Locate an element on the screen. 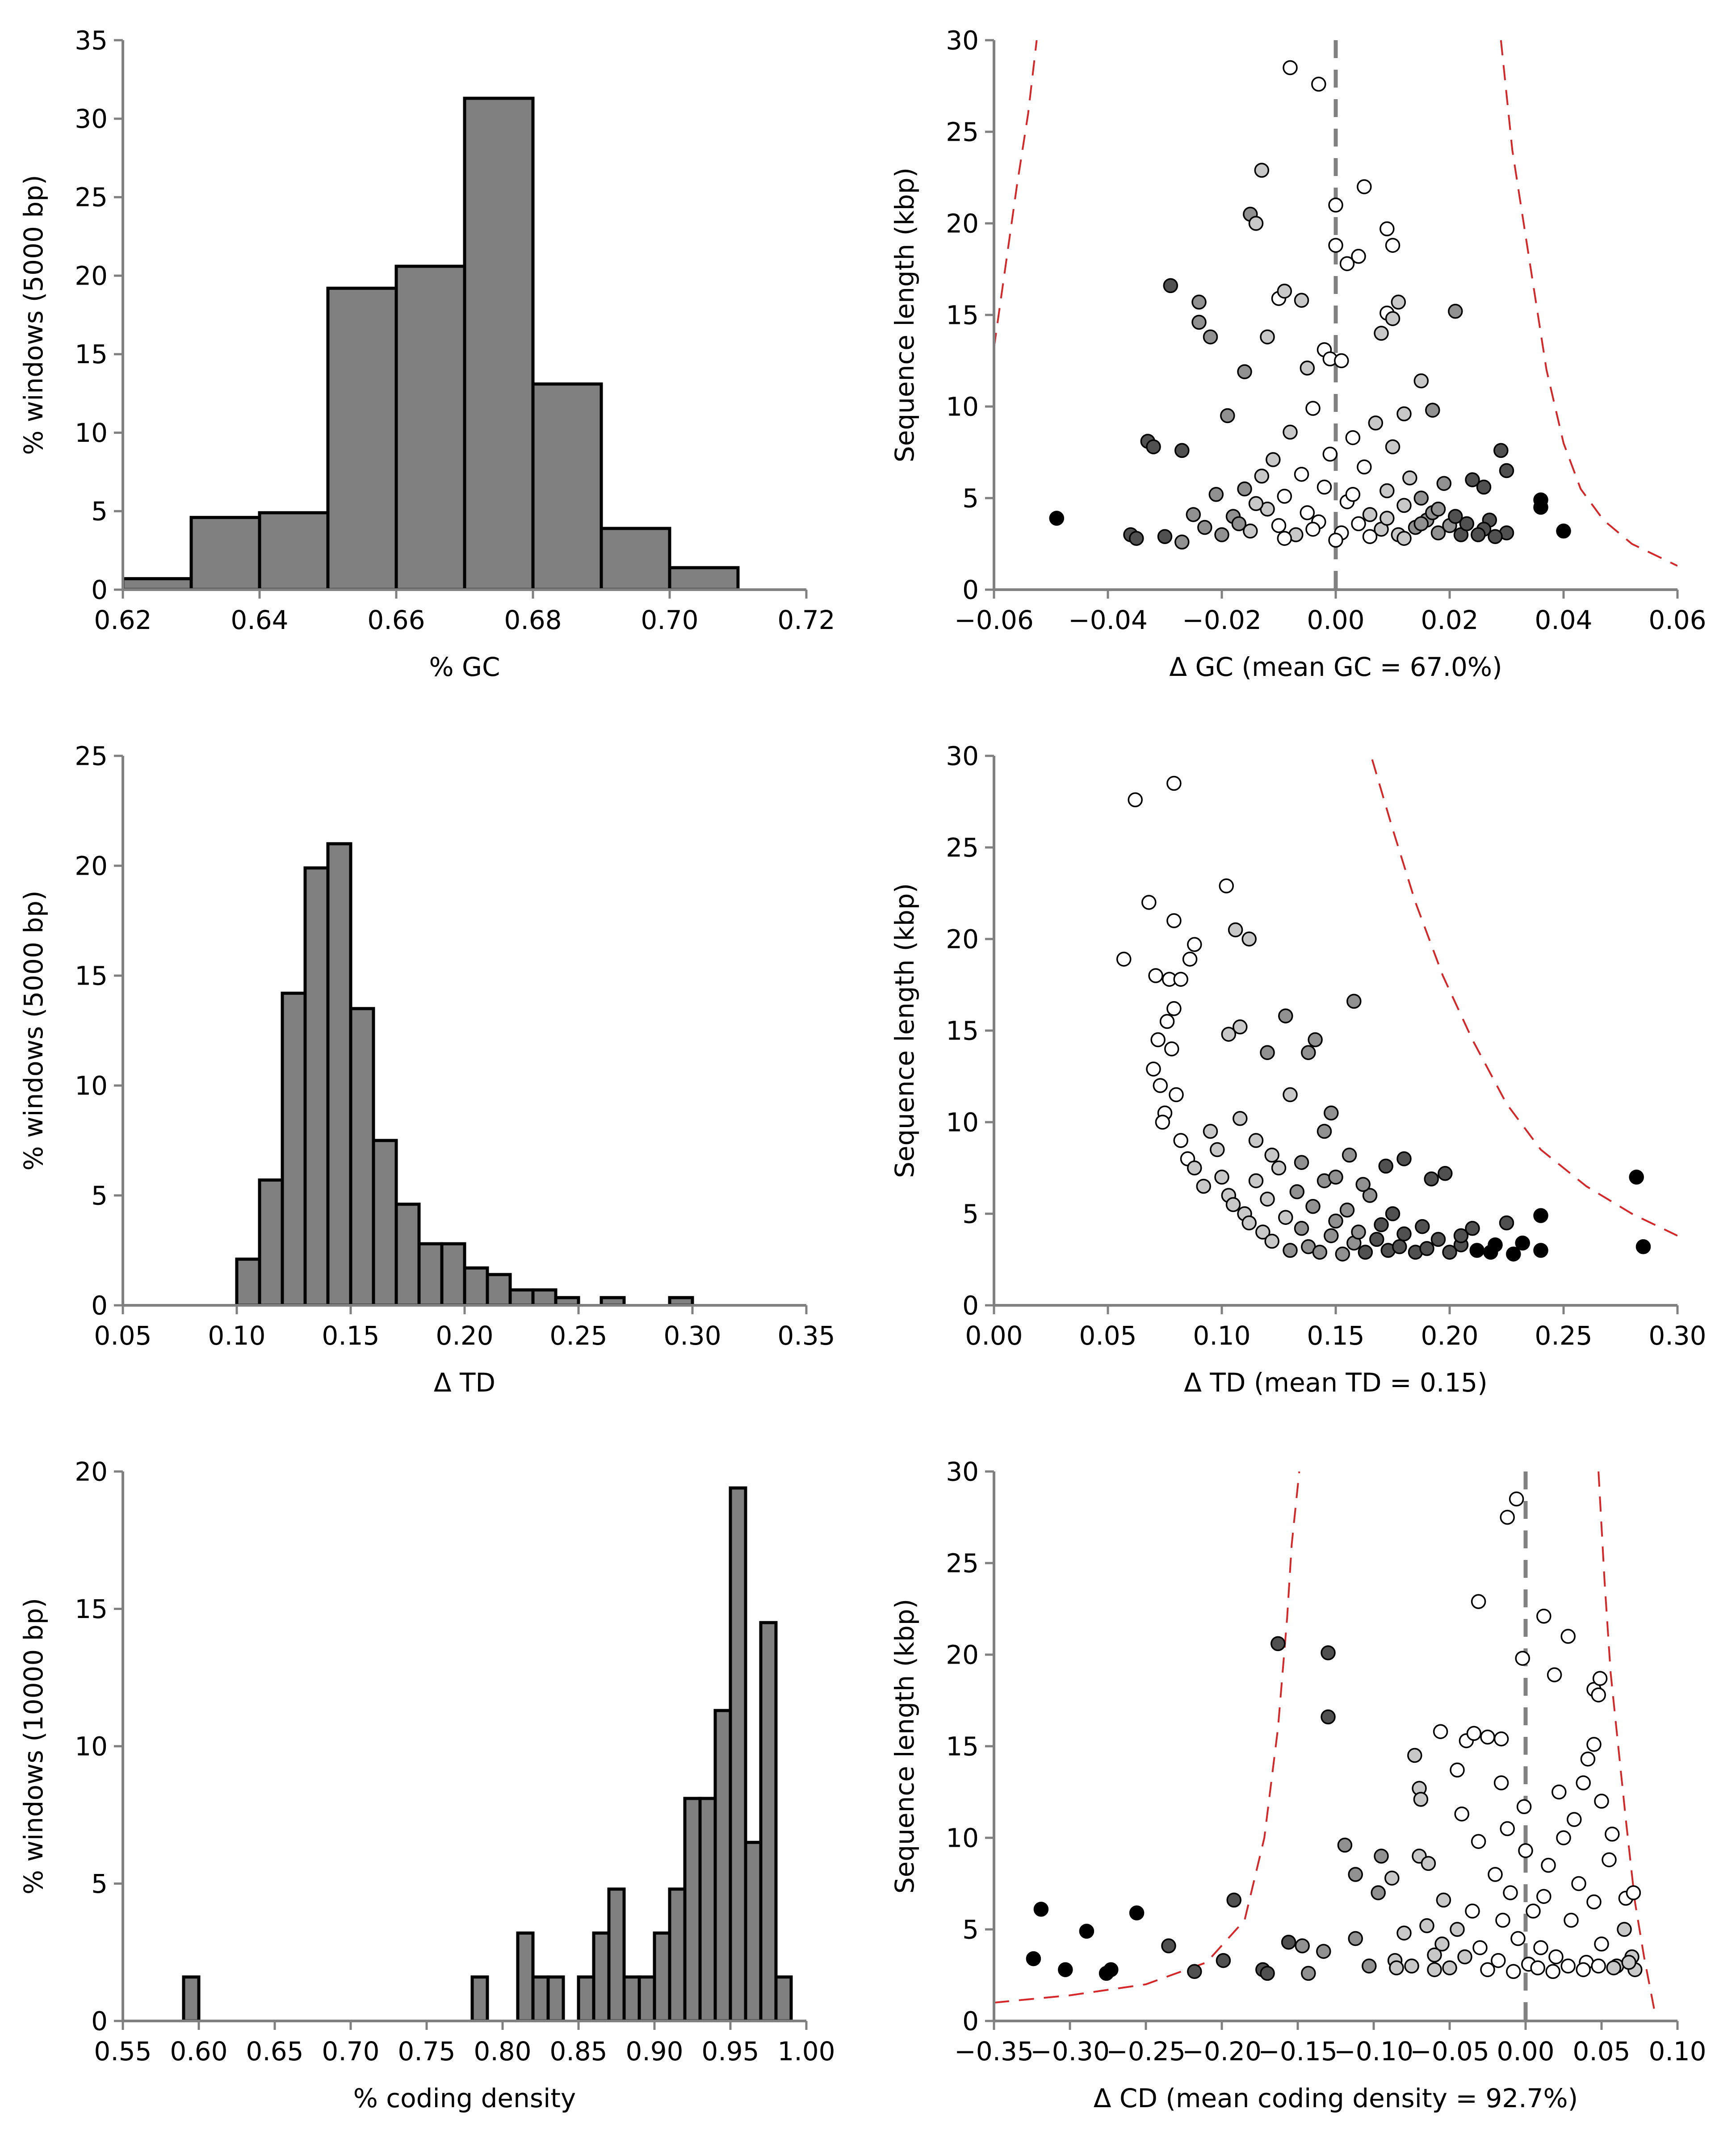 This screenshot has width=1736, height=2138. x-tick-label: 0.85 is located at coordinates (578, 2051).